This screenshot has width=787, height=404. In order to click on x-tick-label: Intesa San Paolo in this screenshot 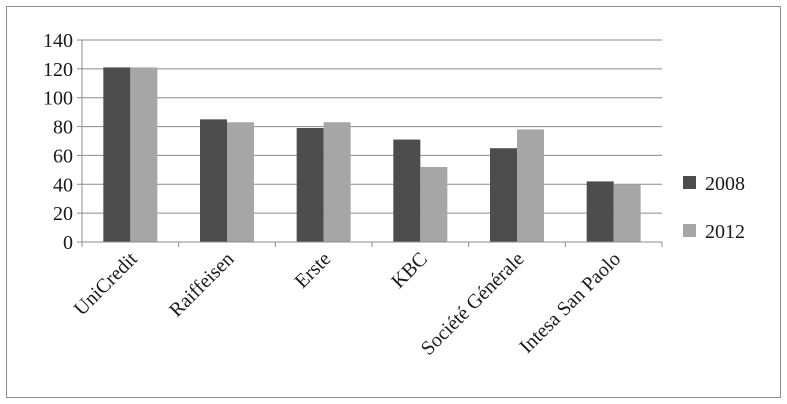, I will do `click(570, 303)`.